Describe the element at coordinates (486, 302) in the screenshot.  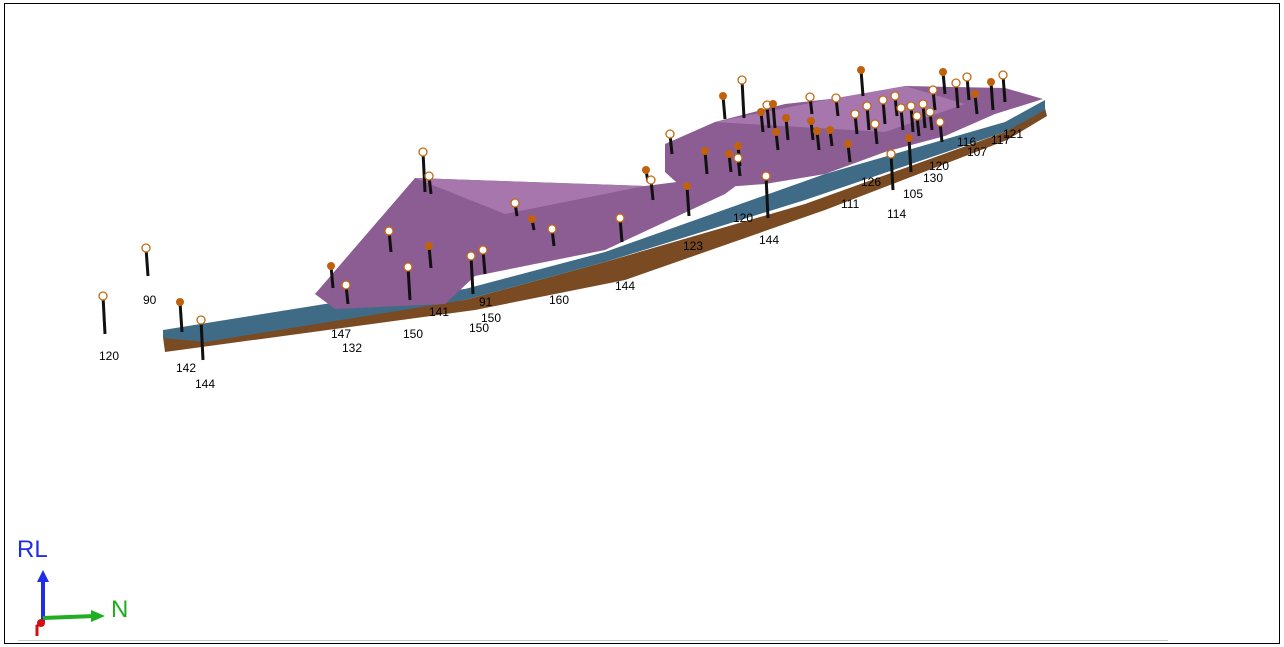
I see `depth-label: 91` at that location.